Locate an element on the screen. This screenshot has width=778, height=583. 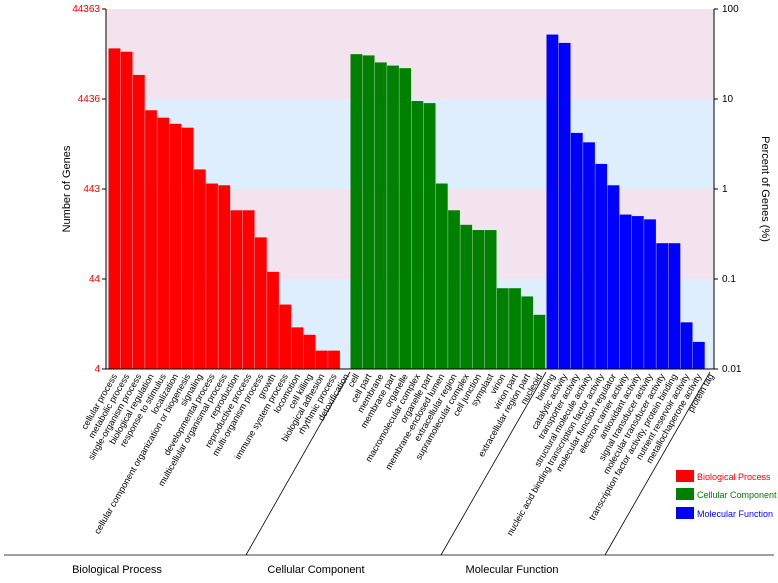
y-axis-title-left: Number of Genes is located at coordinates (67, 188).